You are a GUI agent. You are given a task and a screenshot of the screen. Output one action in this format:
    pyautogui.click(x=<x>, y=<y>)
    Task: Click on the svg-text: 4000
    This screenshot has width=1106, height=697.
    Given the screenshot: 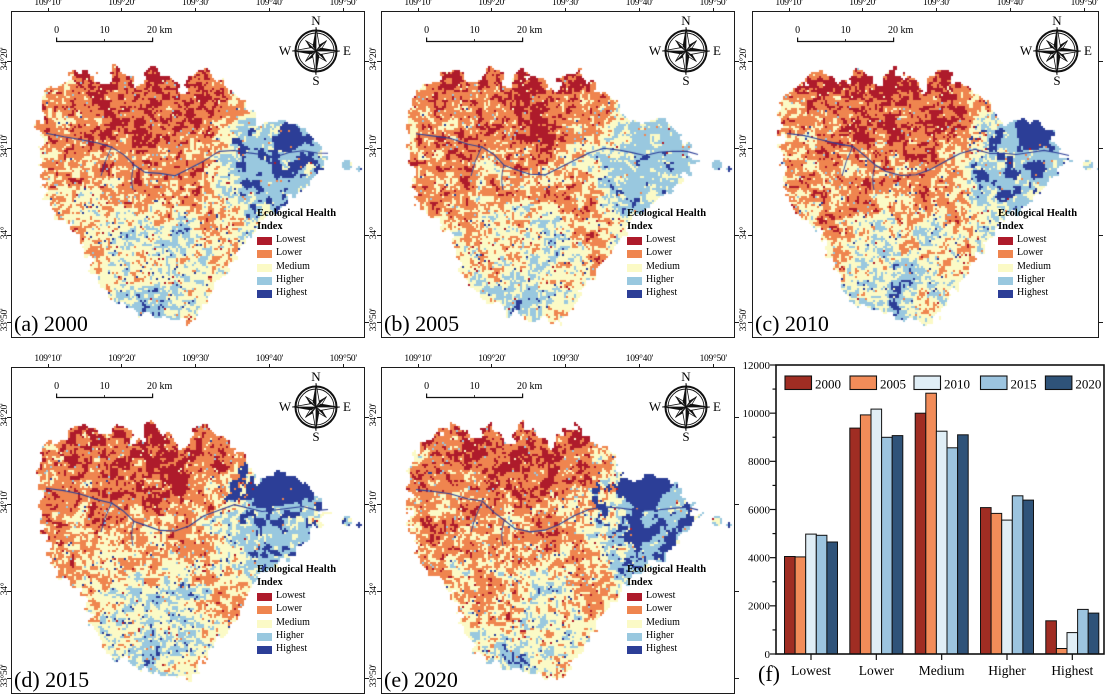 What is the action you would take?
    pyautogui.click(x=759, y=558)
    